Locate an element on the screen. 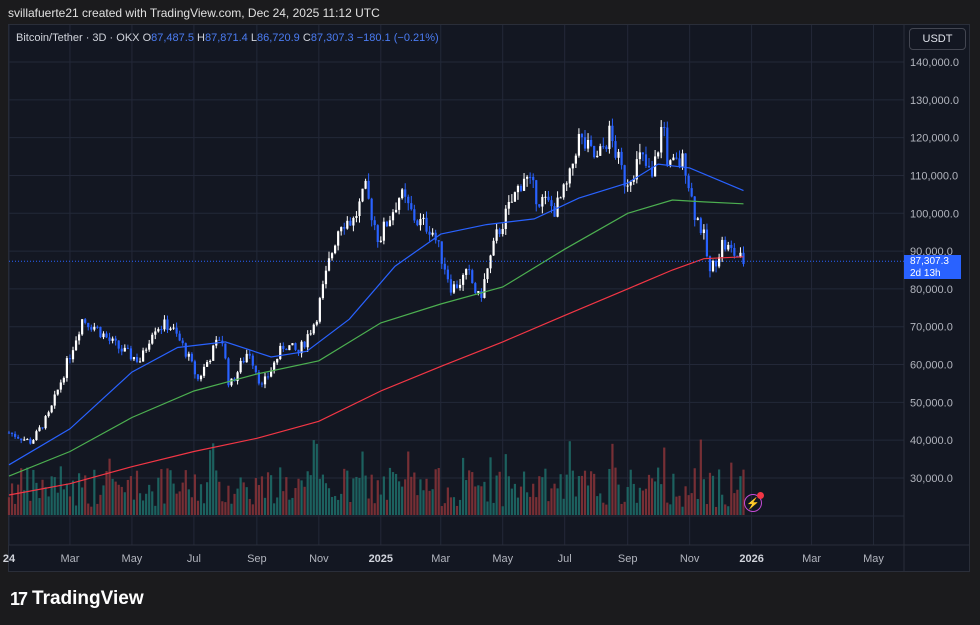  y-tick-label: 60,000.0 is located at coordinates (931, 366).